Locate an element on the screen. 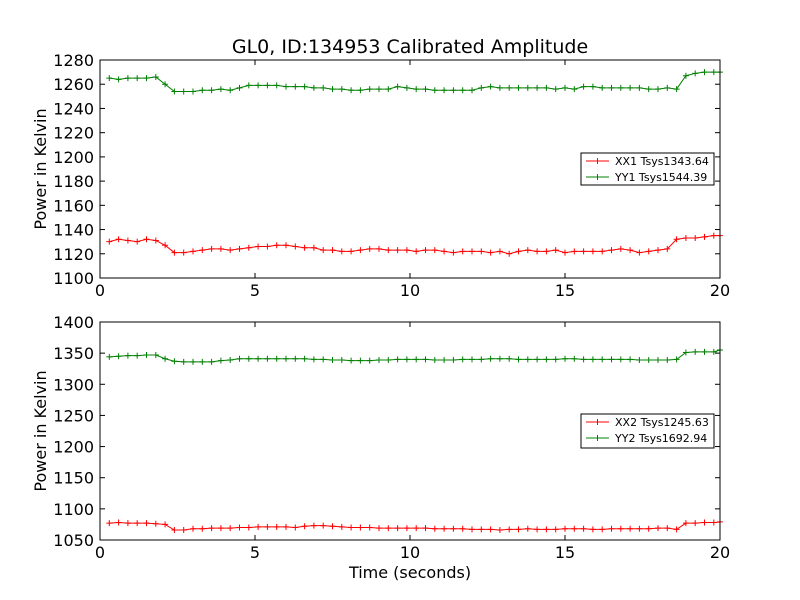  y-tick-label: 1250 is located at coordinates (73, 415).